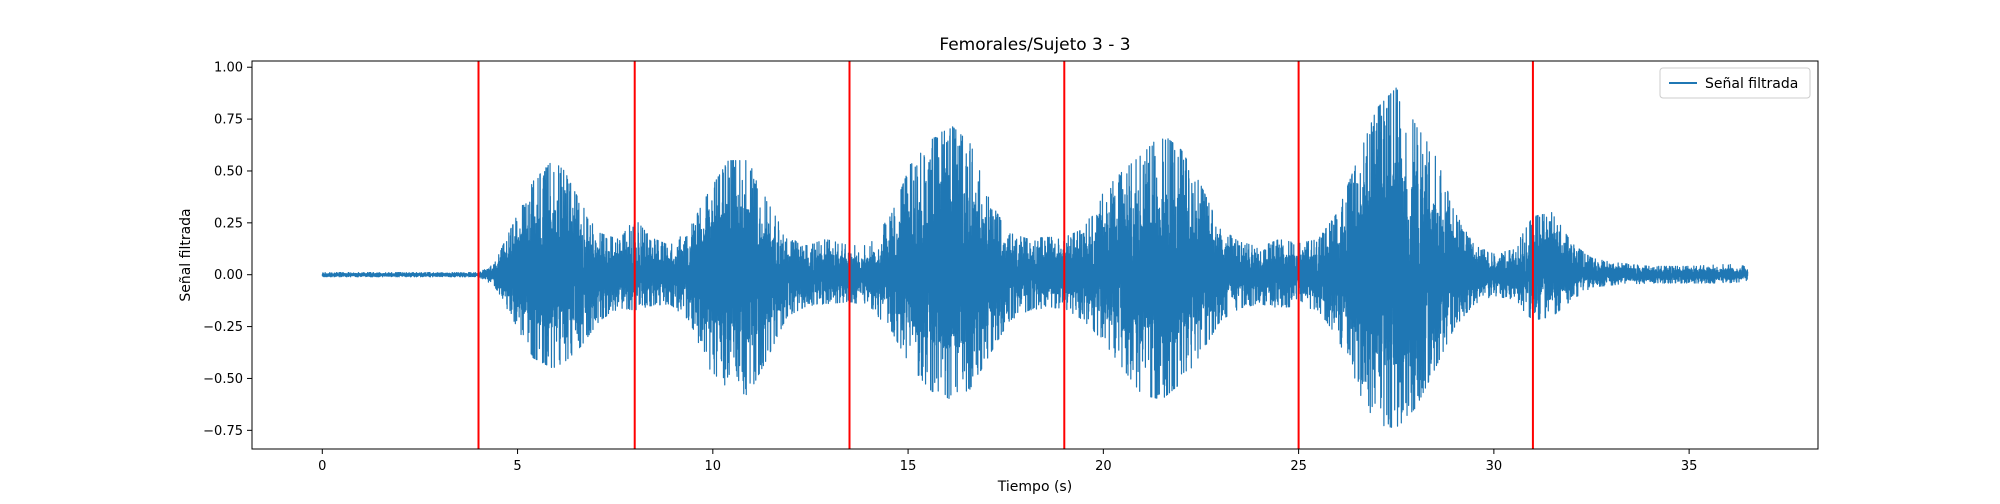 This screenshot has width=2000, height=504. Describe the element at coordinates (228, 120) in the screenshot. I see `y-tick-label: 0.75` at that location.